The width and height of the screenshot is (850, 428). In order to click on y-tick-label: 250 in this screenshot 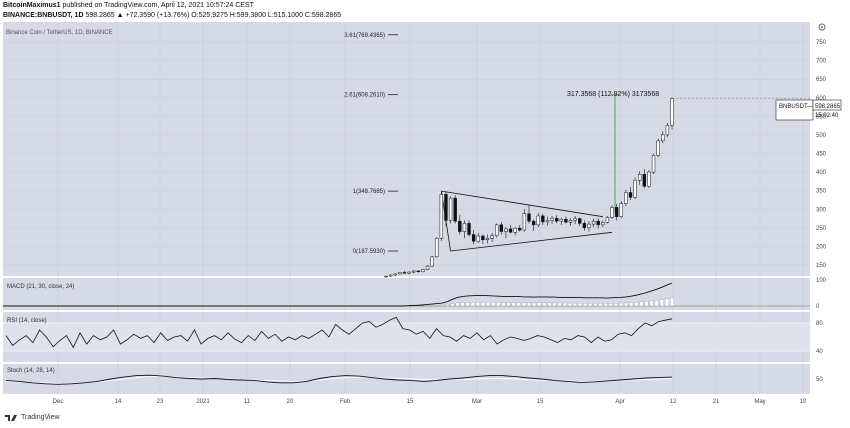, I will do `click(821, 229)`.